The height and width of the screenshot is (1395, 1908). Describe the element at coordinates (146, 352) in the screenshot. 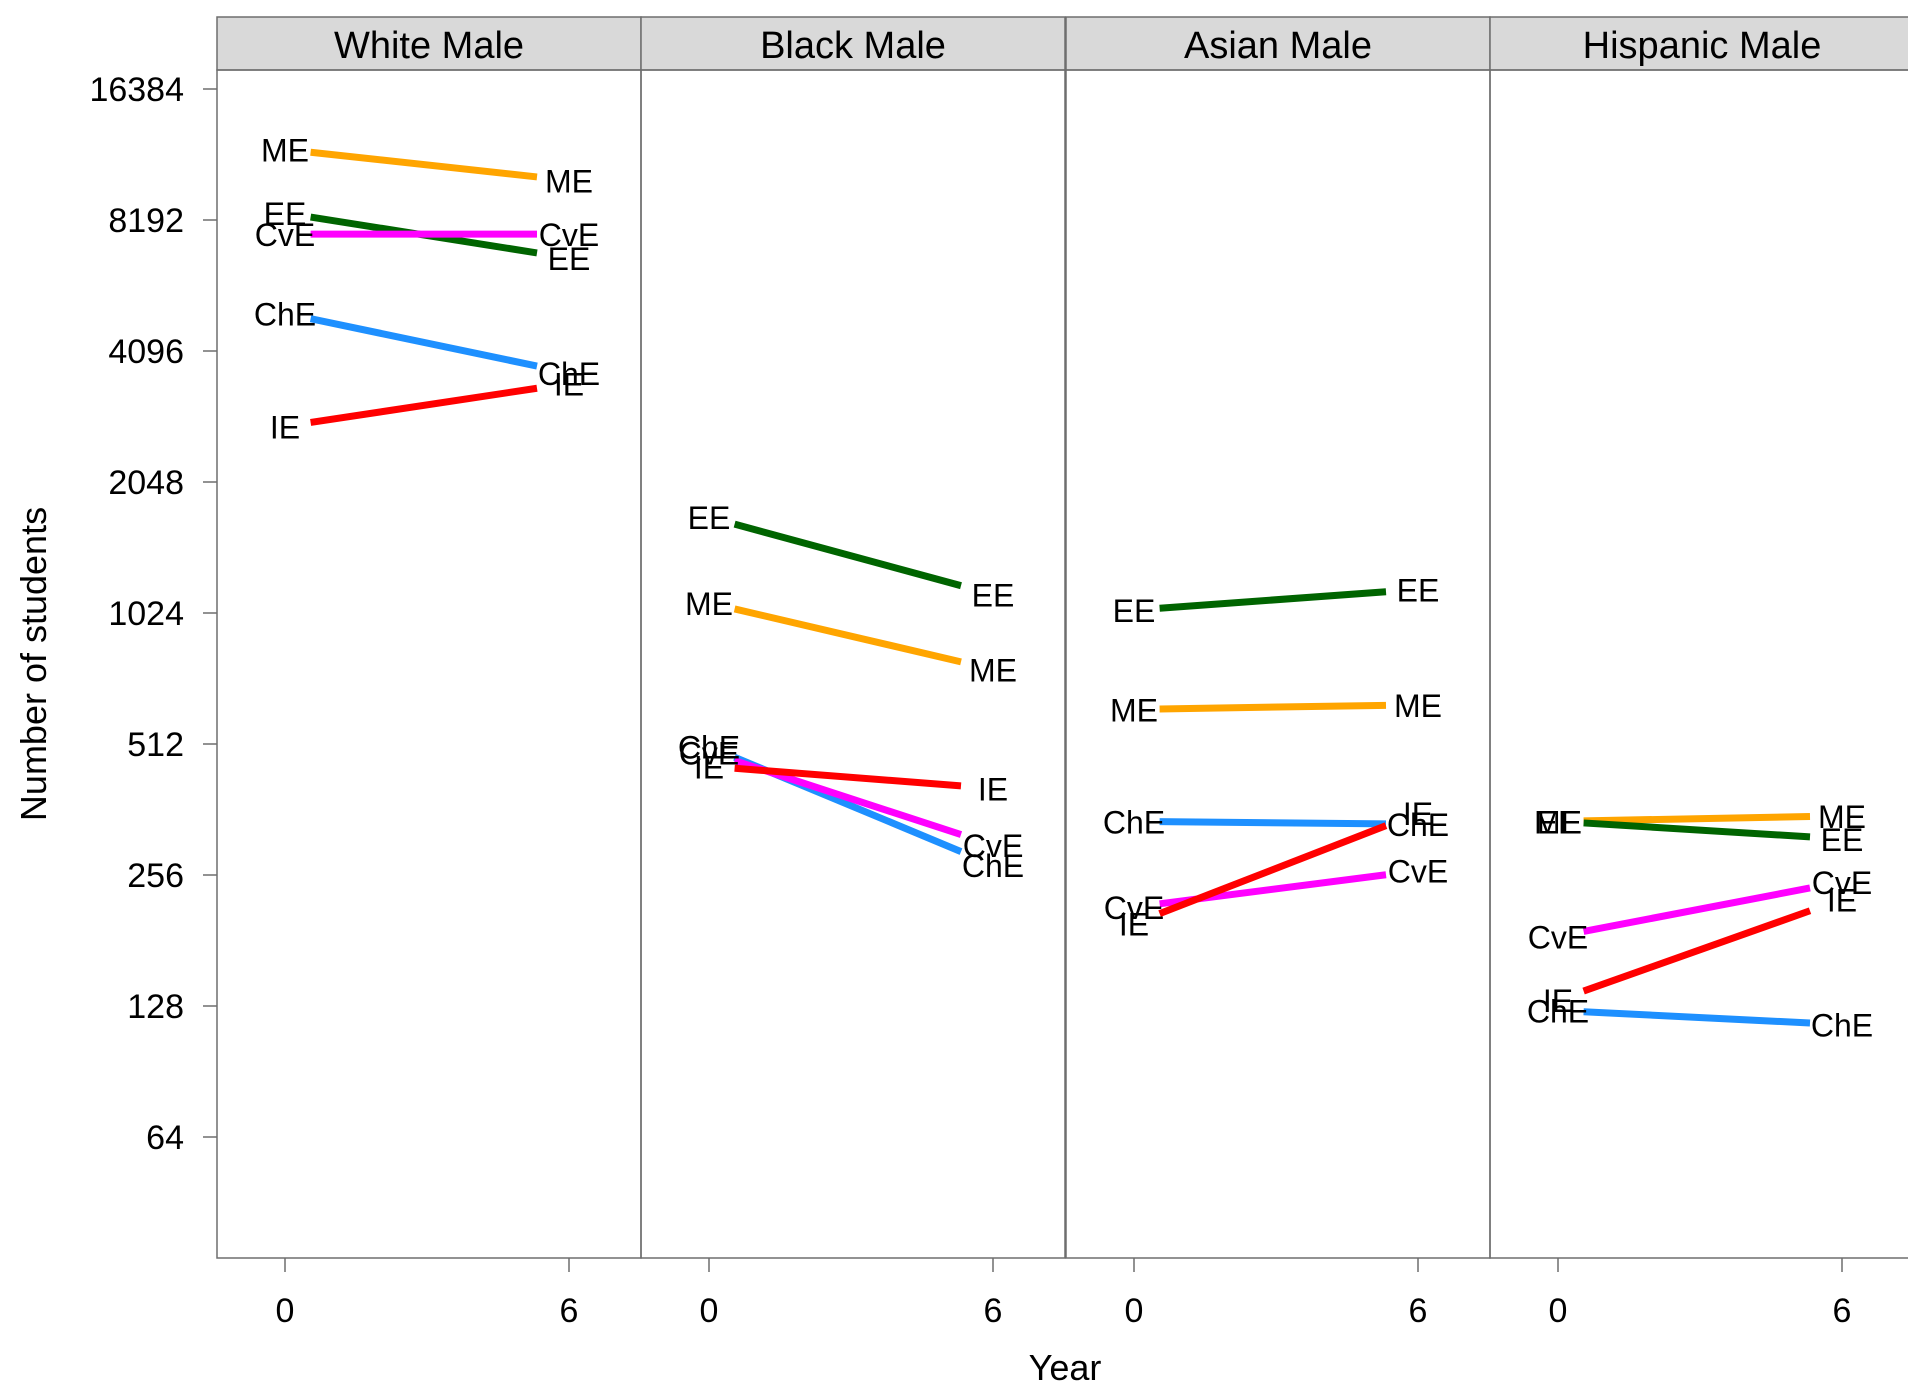

I see `y-tick-label: 4096` at that location.